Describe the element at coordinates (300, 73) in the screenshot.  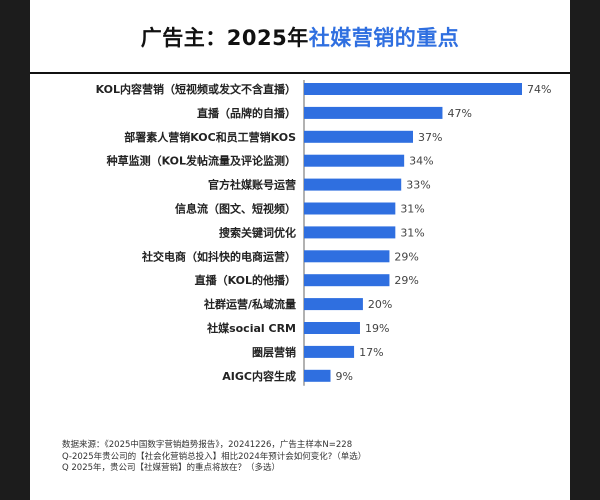
I see `title-divider` at that location.